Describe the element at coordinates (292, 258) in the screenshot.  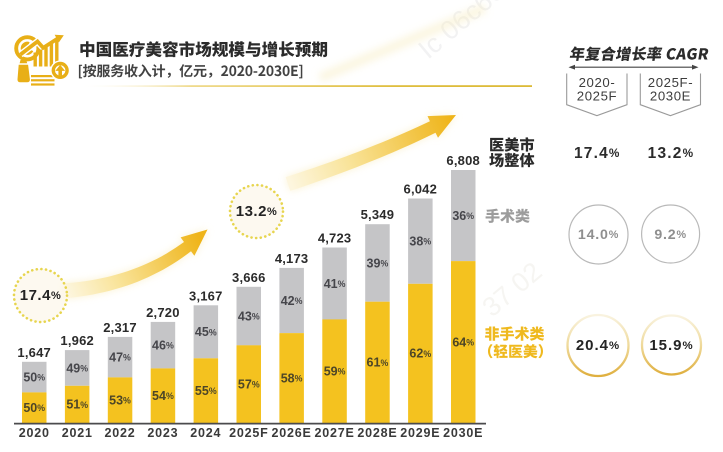
I see `svg-text: 4,173` at that location.